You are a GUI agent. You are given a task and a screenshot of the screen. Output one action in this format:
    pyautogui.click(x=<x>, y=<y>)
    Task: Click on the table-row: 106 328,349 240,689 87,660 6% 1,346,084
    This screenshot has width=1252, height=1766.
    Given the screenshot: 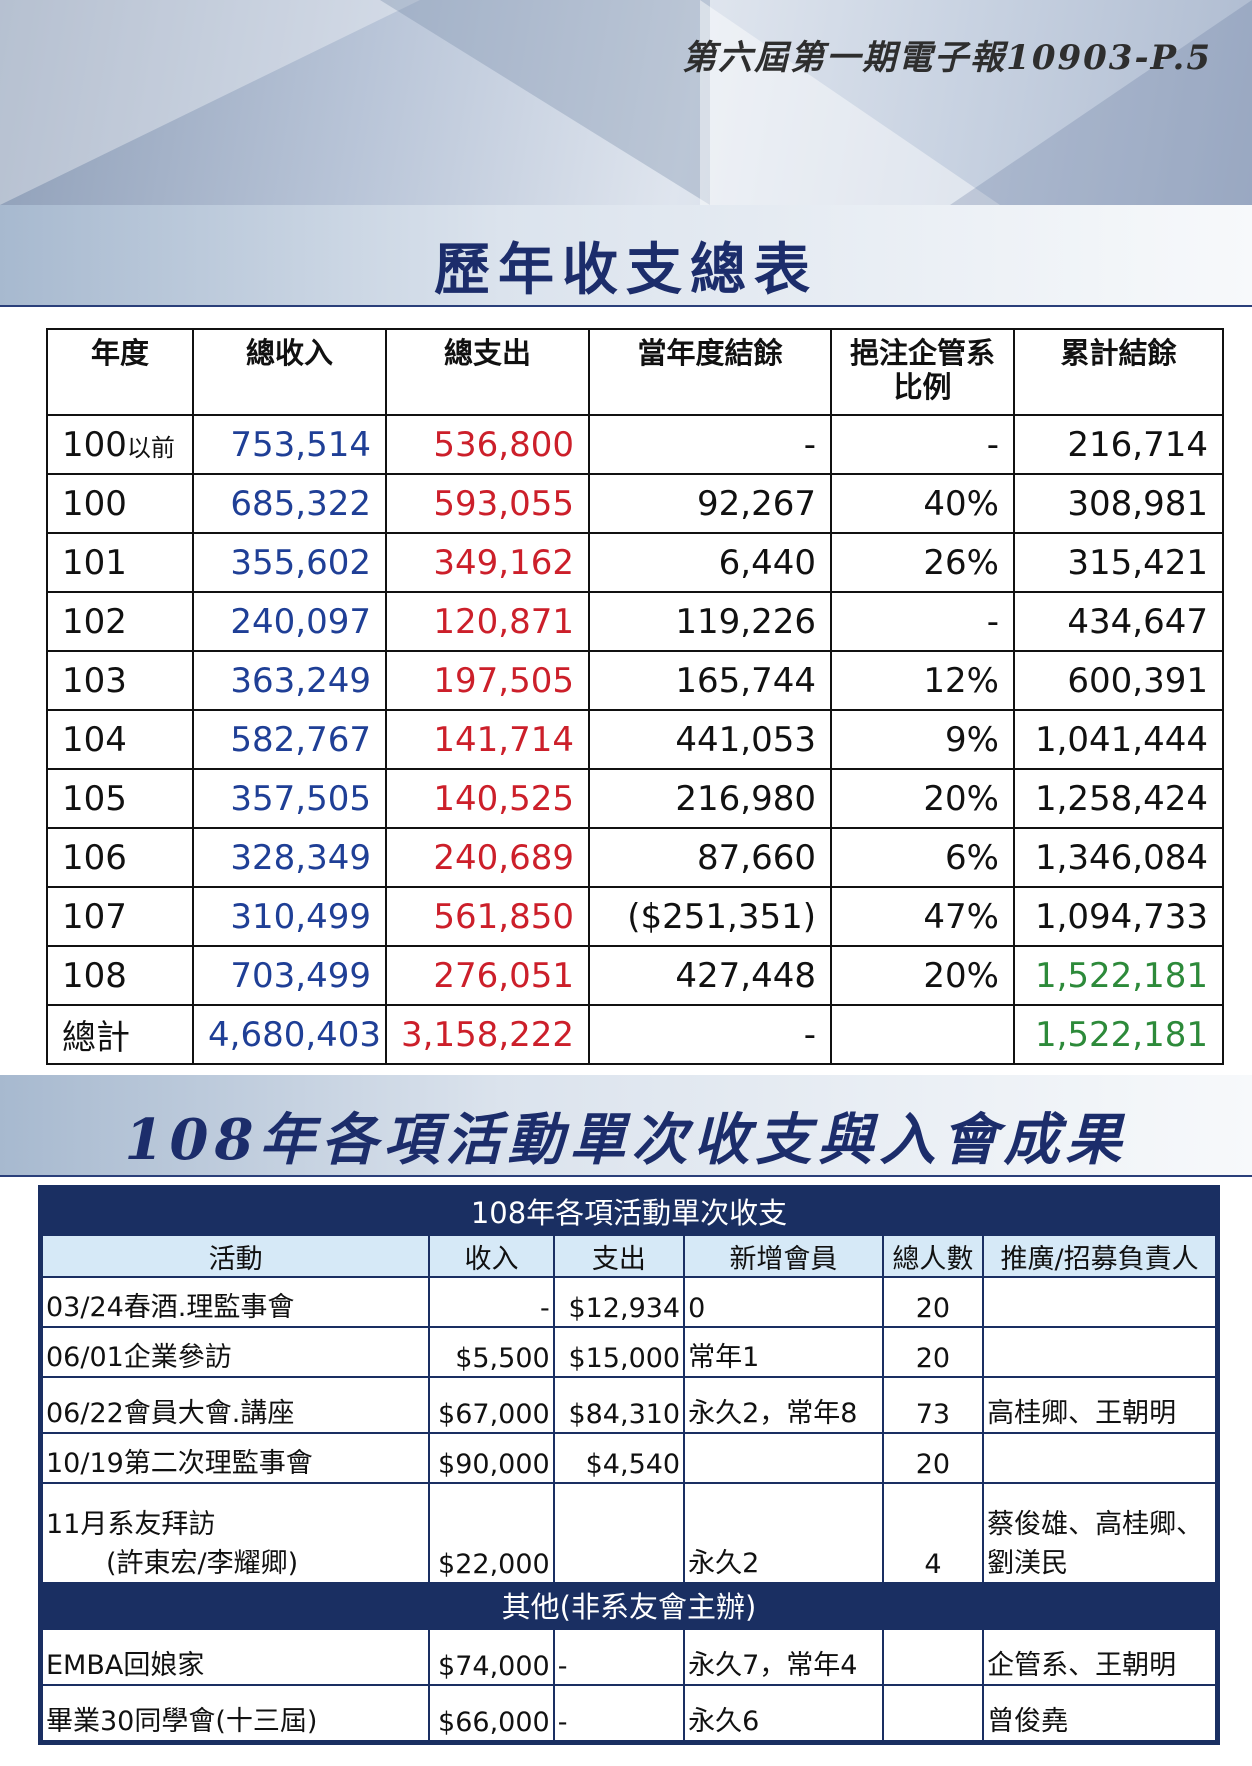 What is the action you would take?
    pyautogui.click(x=635, y=857)
    